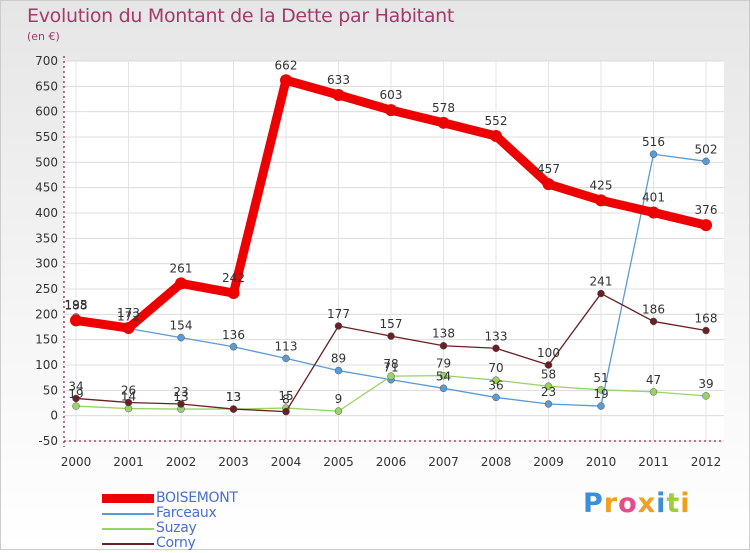 Image resolution: width=750 pixels, height=553 pixels. What do you see at coordinates (391, 324) in the screenshot?
I see `data-label: 157` at bounding box center [391, 324].